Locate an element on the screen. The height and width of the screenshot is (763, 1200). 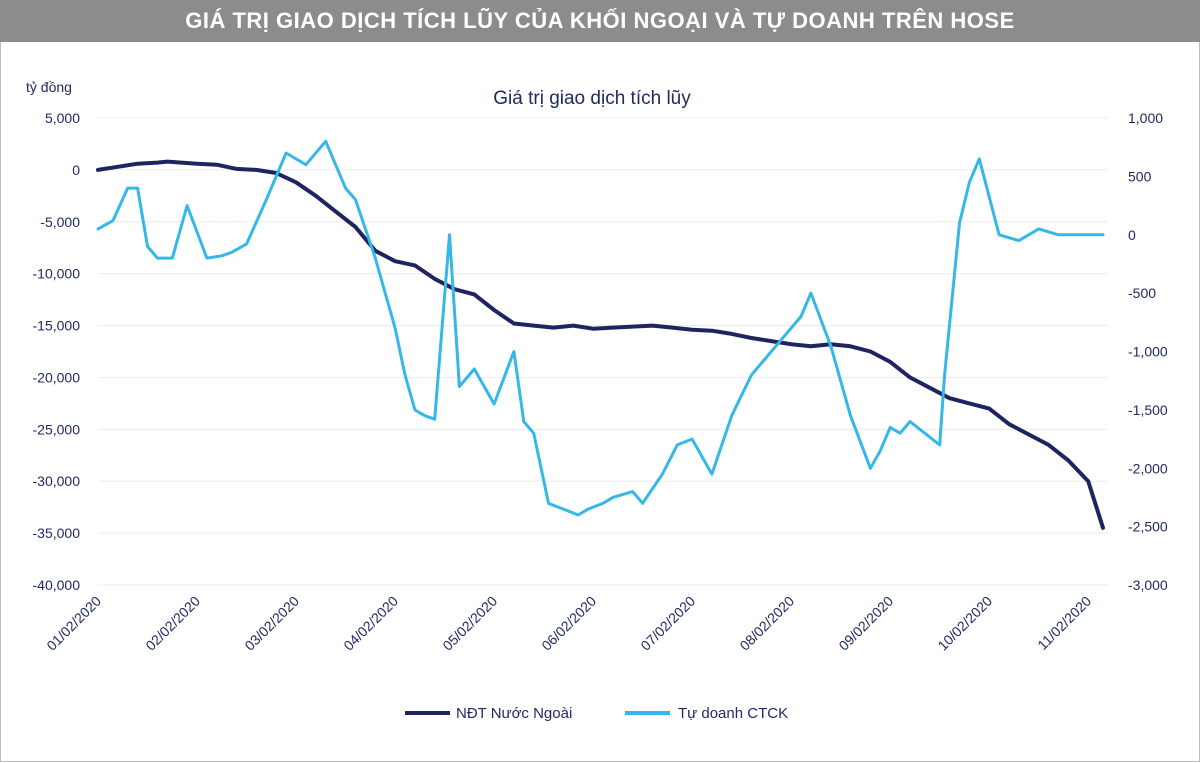
y-tick-label: -25,000 is located at coordinates (57, 429).